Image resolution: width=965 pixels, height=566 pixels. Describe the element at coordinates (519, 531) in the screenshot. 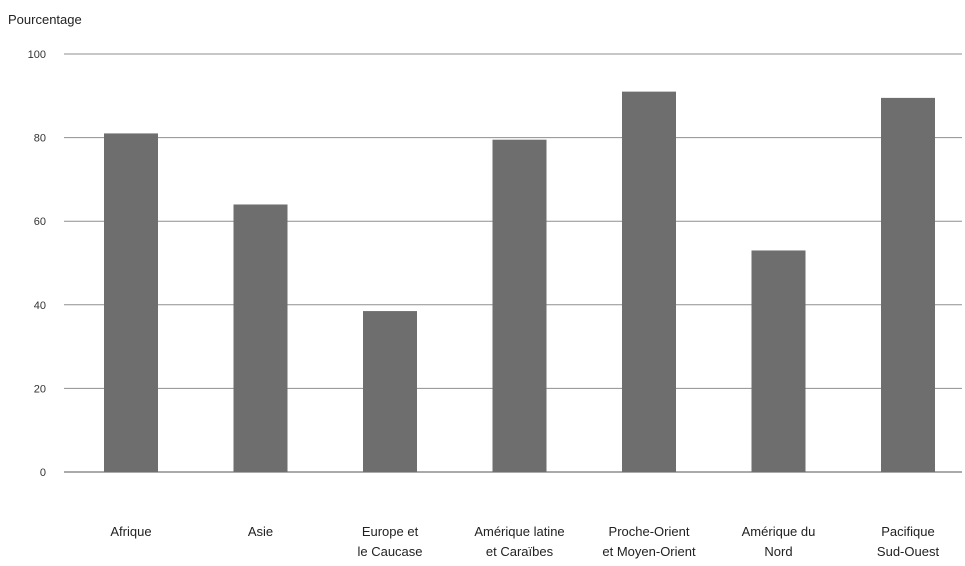

I see `x-category-label-line: Amérique latine` at that location.